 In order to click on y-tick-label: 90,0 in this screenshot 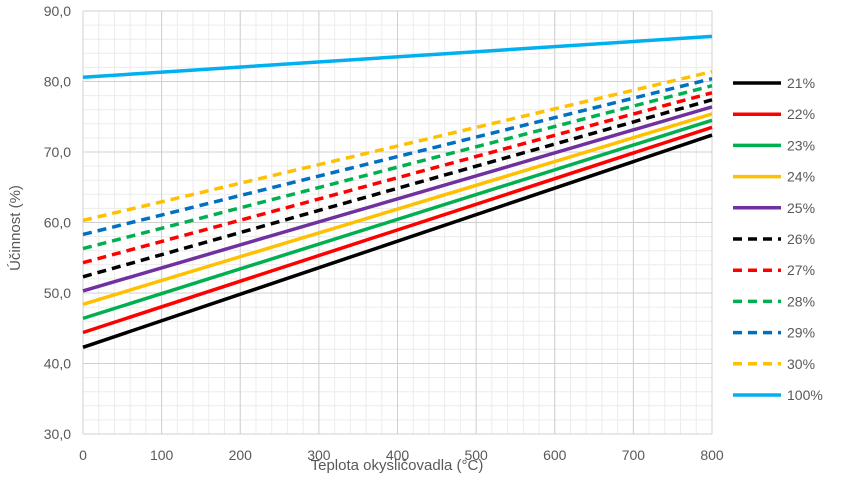, I will do `click(57, 11)`.